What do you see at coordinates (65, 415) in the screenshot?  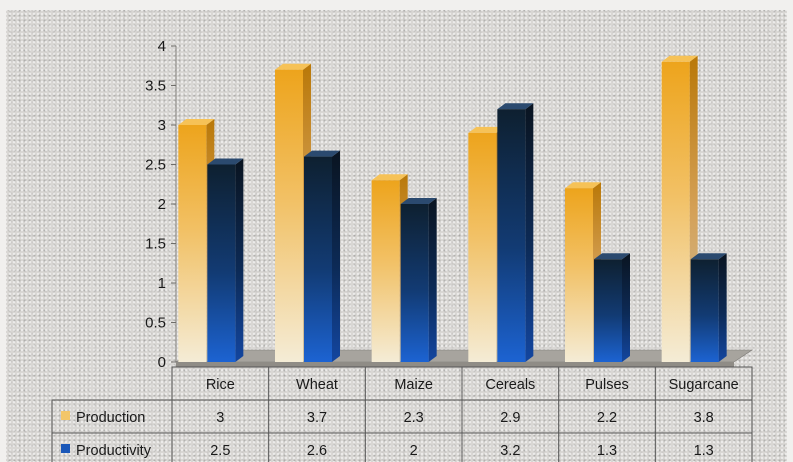 I see `legend-swatch-production` at bounding box center [65, 415].